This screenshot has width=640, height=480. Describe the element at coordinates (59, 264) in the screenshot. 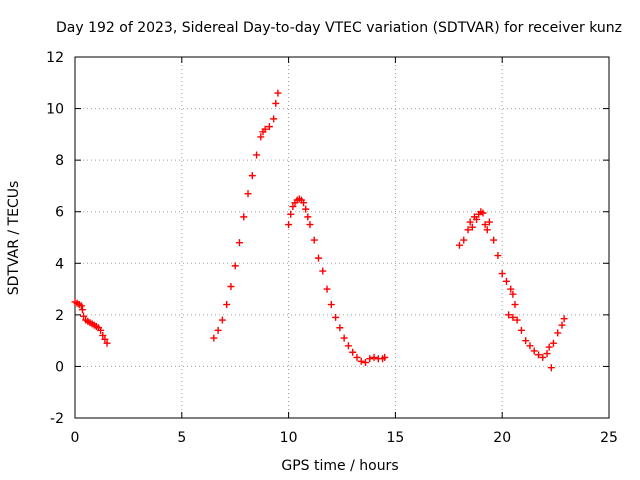

I see `y-tick-label: 4` at that location.